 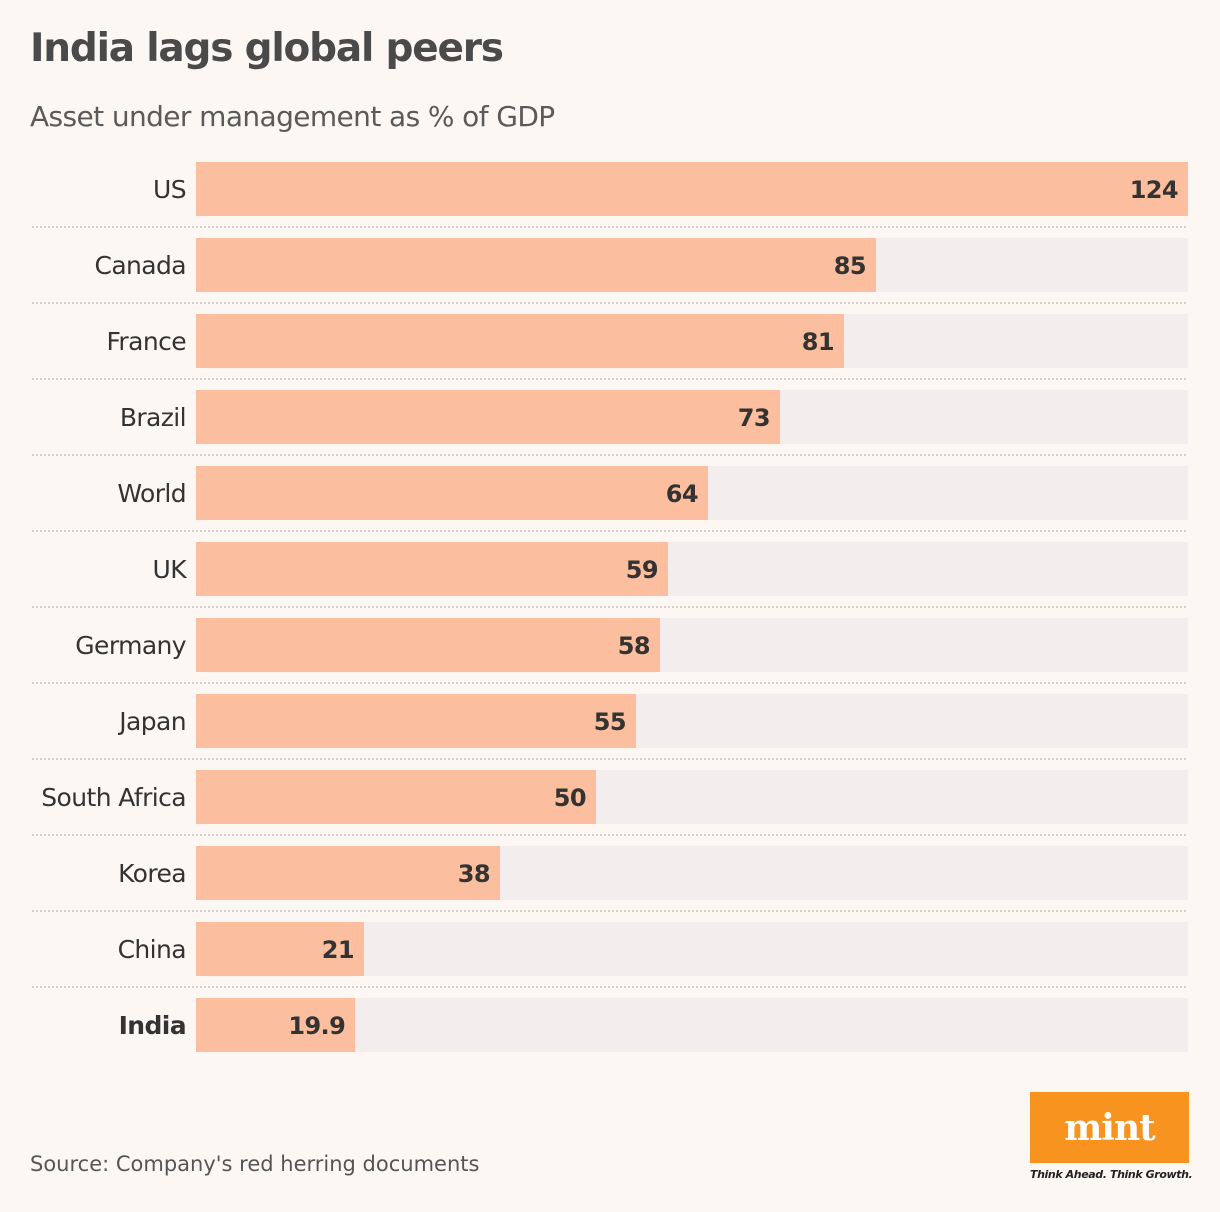 I want to click on bar-south-africa, so click(x=396, y=797).